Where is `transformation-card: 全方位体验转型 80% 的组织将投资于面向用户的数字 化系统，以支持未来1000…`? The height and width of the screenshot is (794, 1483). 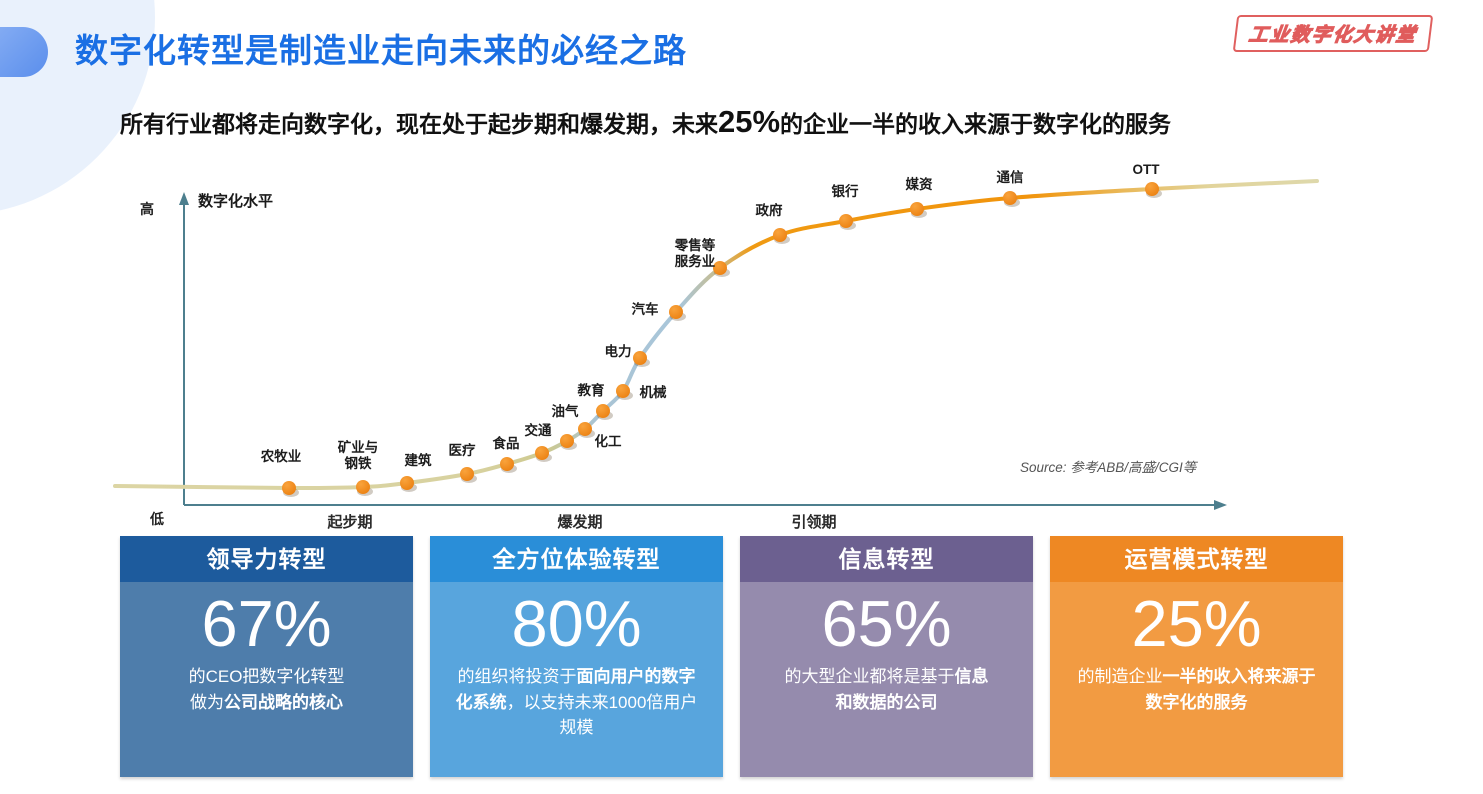
transformation-card: 全方位体验转型 80% 的组织将投资于面向用户的数字 化系统，以支持未来1000… is located at coordinates (576, 656).